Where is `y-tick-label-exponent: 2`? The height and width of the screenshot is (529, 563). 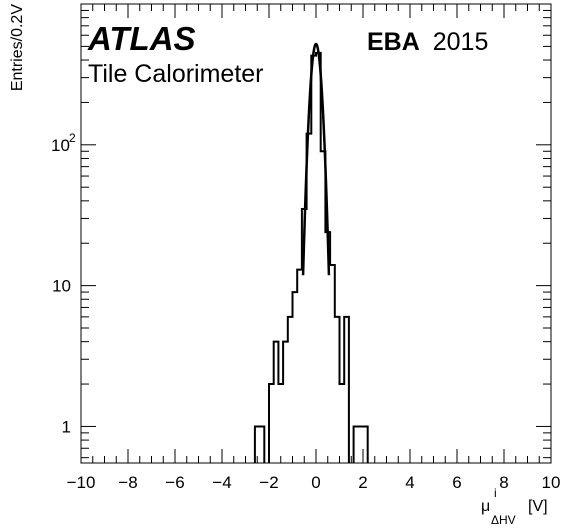 y-tick-label-exponent: 2 is located at coordinates (72, 138).